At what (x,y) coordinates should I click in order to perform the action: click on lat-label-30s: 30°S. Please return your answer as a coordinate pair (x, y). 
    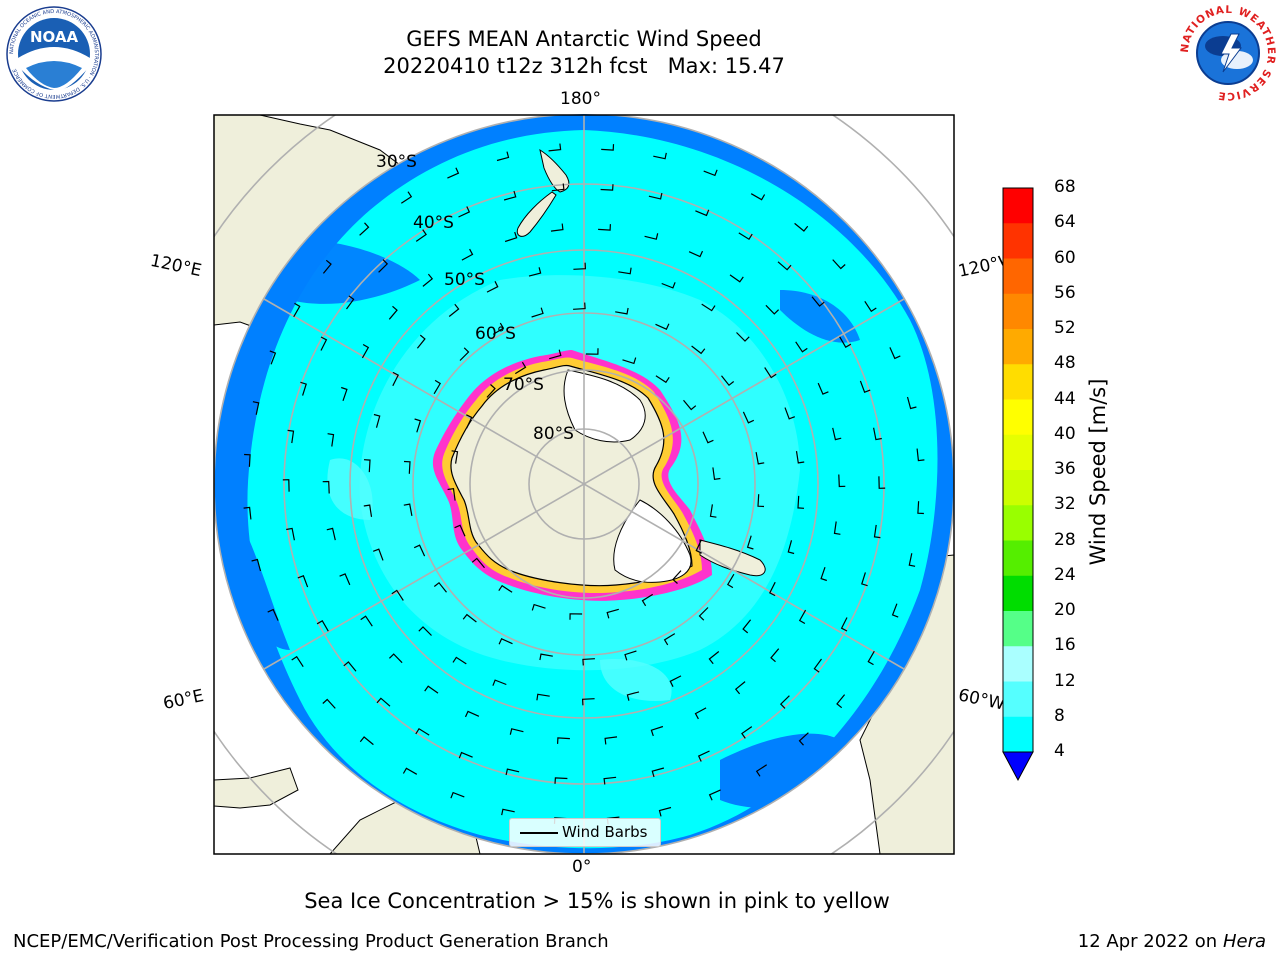
    Looking at the image, I should click on (396, 162).